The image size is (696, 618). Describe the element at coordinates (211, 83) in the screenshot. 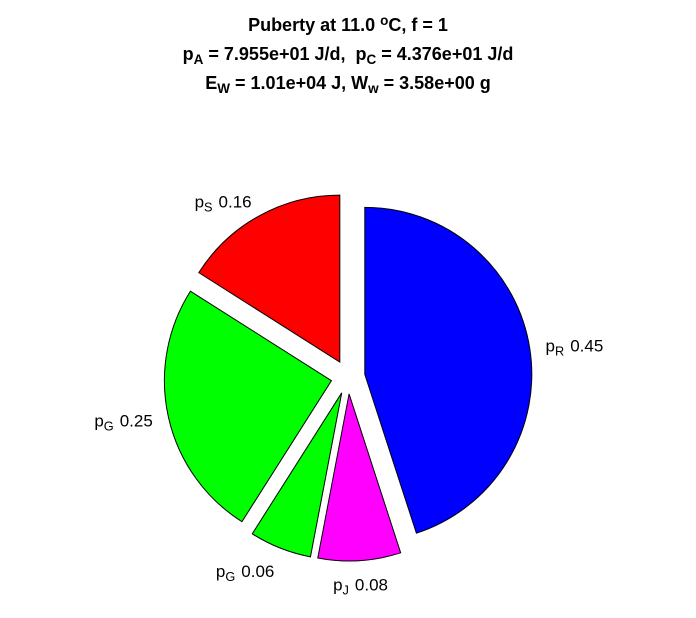

I see `text-part: E` at that location.